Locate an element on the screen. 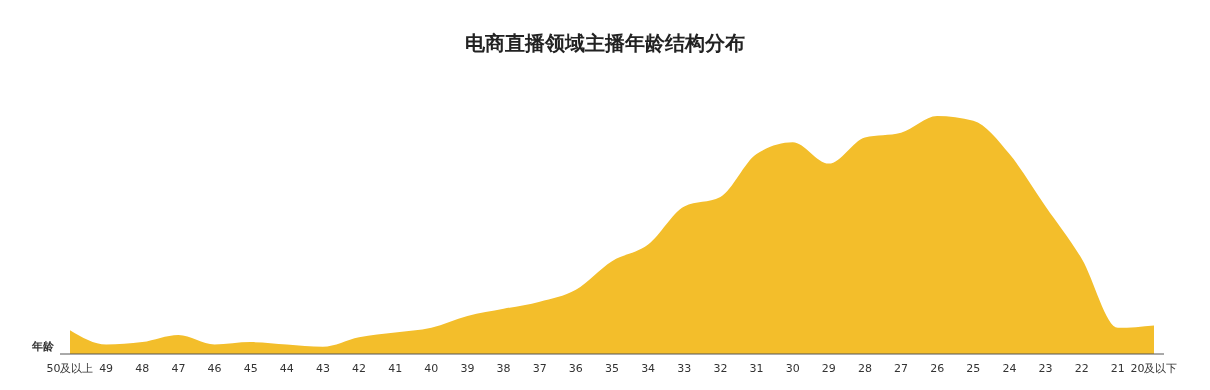  x-tick-label: 30 is located at coordinates (792, 368).